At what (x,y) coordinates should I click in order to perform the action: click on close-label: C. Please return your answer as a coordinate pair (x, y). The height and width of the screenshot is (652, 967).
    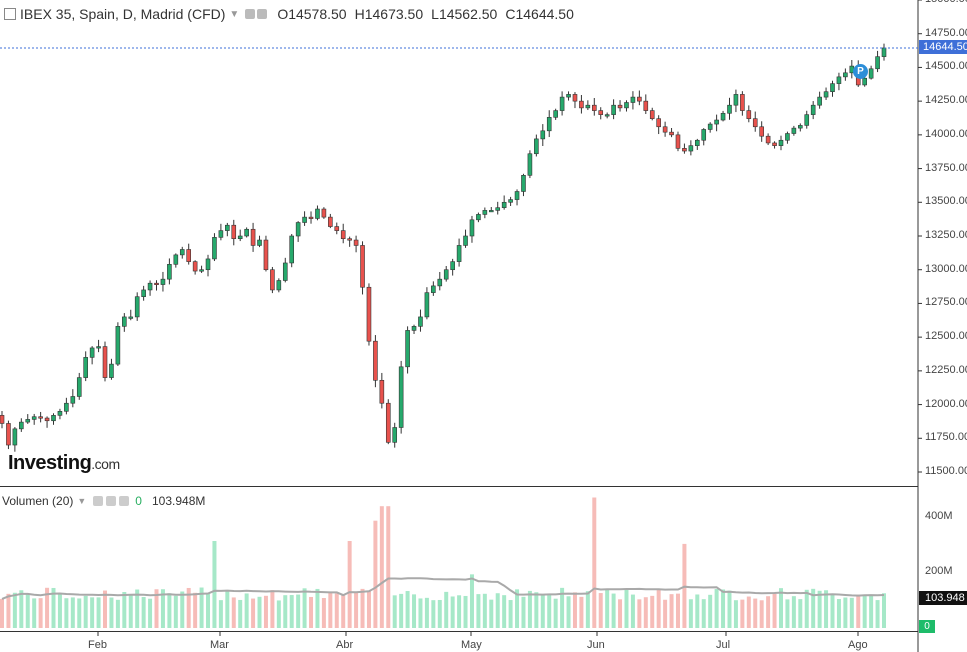
    Looking at the image, I should click on (510, 14).